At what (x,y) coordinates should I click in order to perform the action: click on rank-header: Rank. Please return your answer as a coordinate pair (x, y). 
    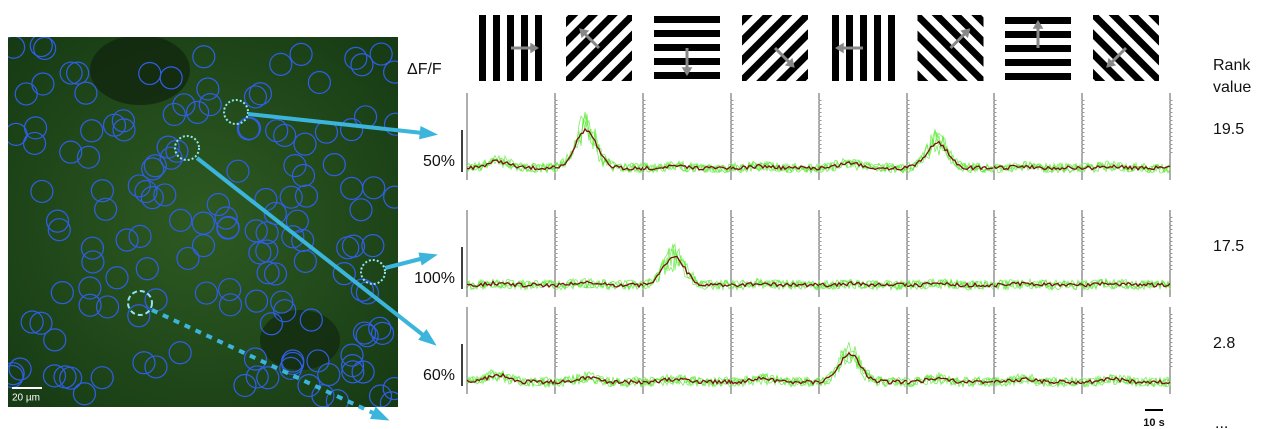
    Looking at the image, I should click on (1232, 65).